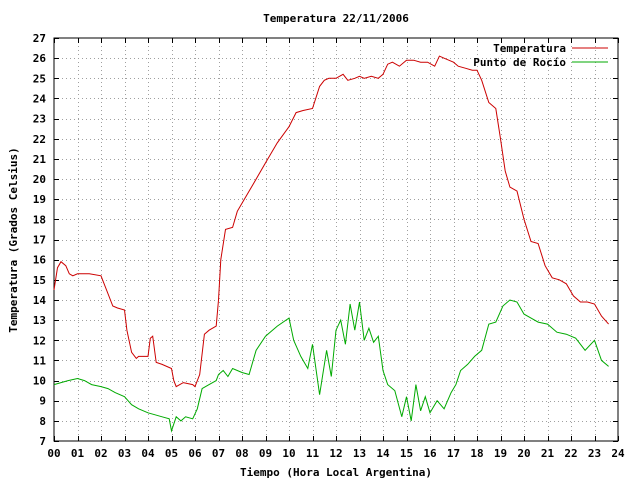 The image size is (640, 480). Describe the element at coordinates (39, 179) in the screenshot. I see `y-tick-label: 20` at that location.